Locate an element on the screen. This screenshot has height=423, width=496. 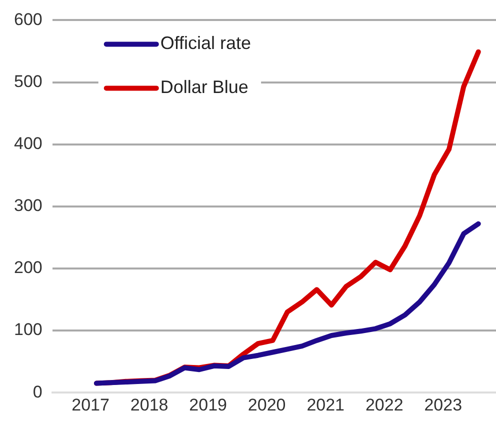
legend-label: Official rate is located at coordinates (206, 43).